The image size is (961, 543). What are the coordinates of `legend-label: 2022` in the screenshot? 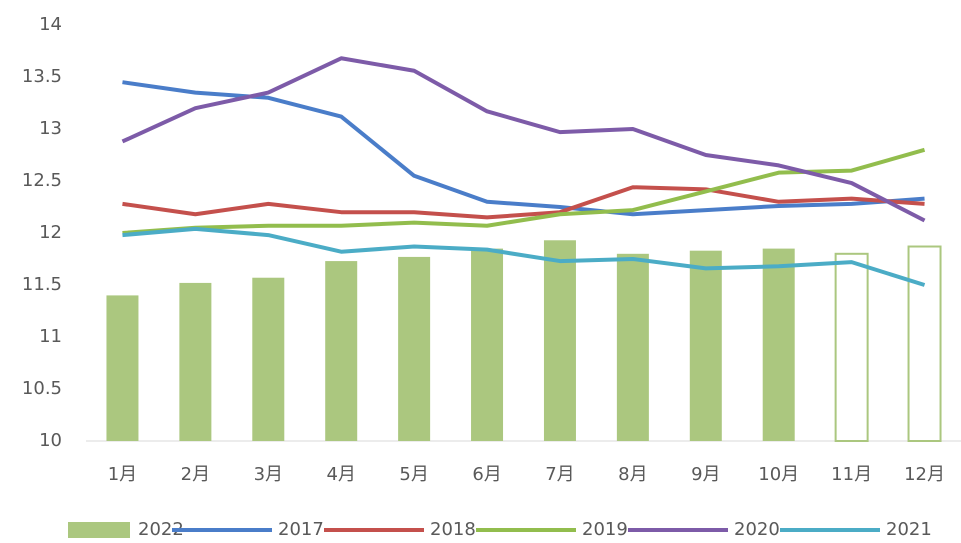 It's located at (161, 529).